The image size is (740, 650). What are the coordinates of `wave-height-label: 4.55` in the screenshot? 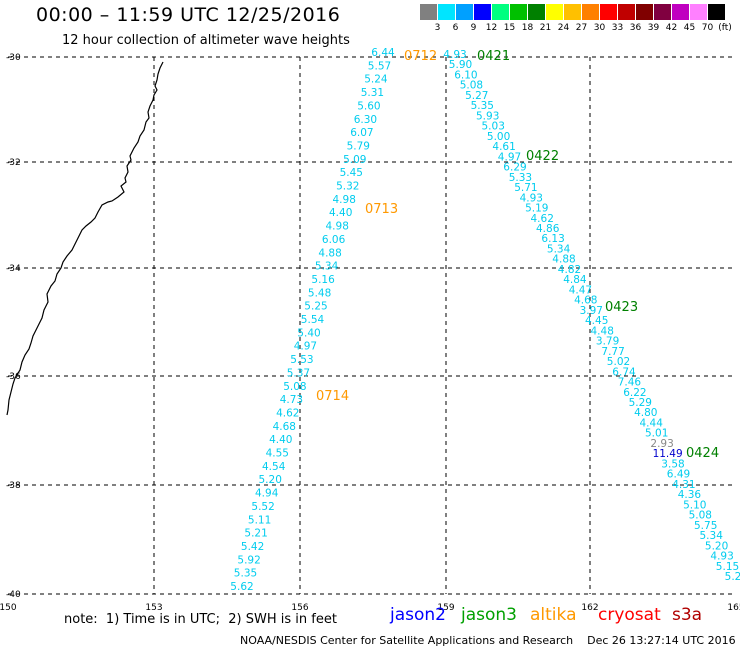 It's located at (277, 454).